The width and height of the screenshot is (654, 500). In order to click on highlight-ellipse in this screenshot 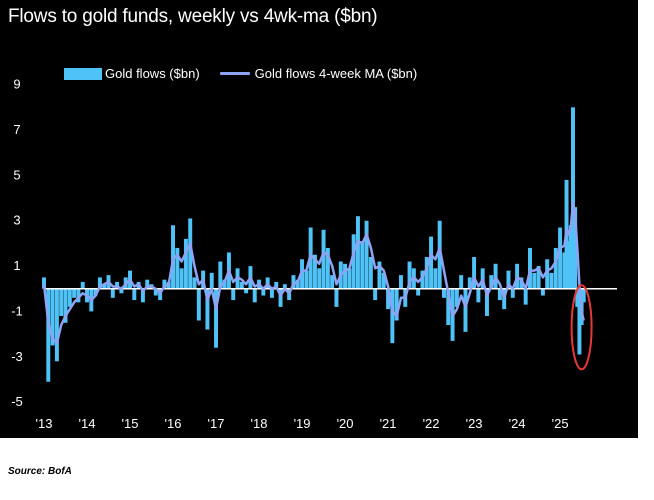, I will do `click(581, 327)`.